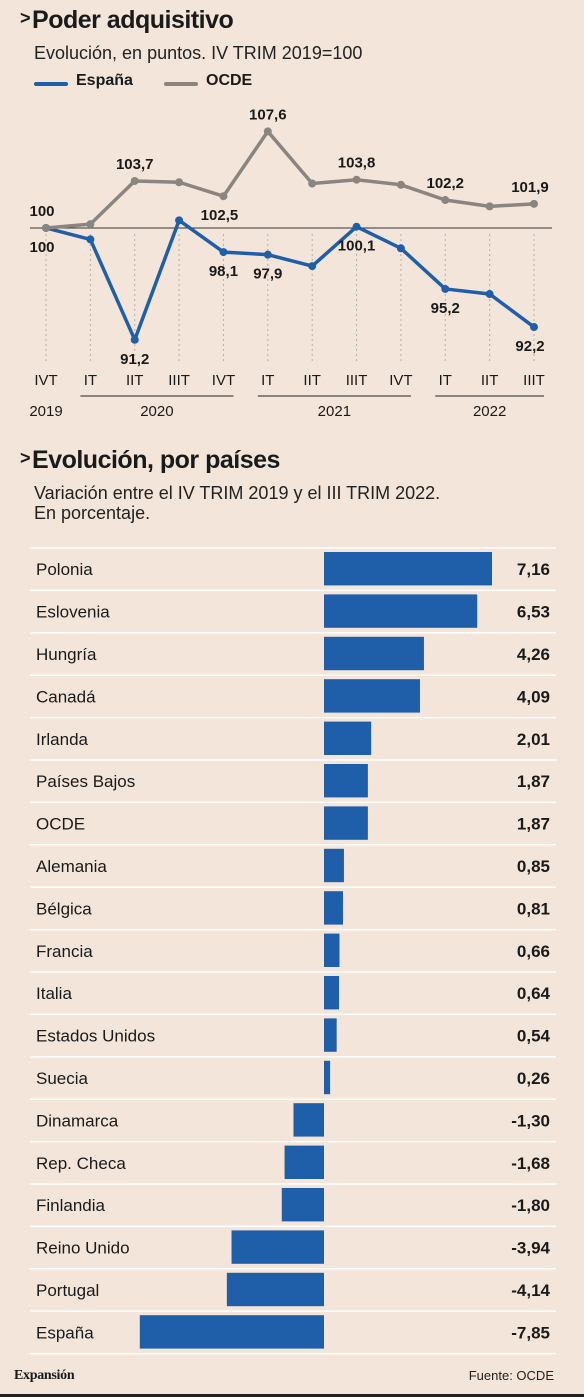  What do you see at coordinates (62, 1078) in the screenshot?
I see `category-label: Suecia` at bounding box center [62, 1078].